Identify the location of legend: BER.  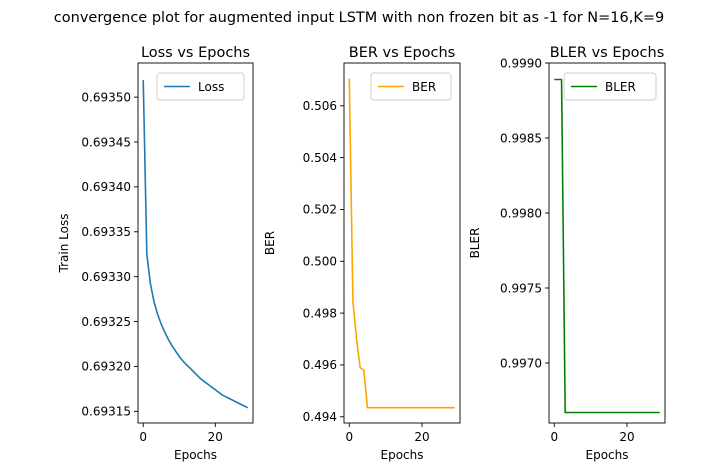
(411, 86).